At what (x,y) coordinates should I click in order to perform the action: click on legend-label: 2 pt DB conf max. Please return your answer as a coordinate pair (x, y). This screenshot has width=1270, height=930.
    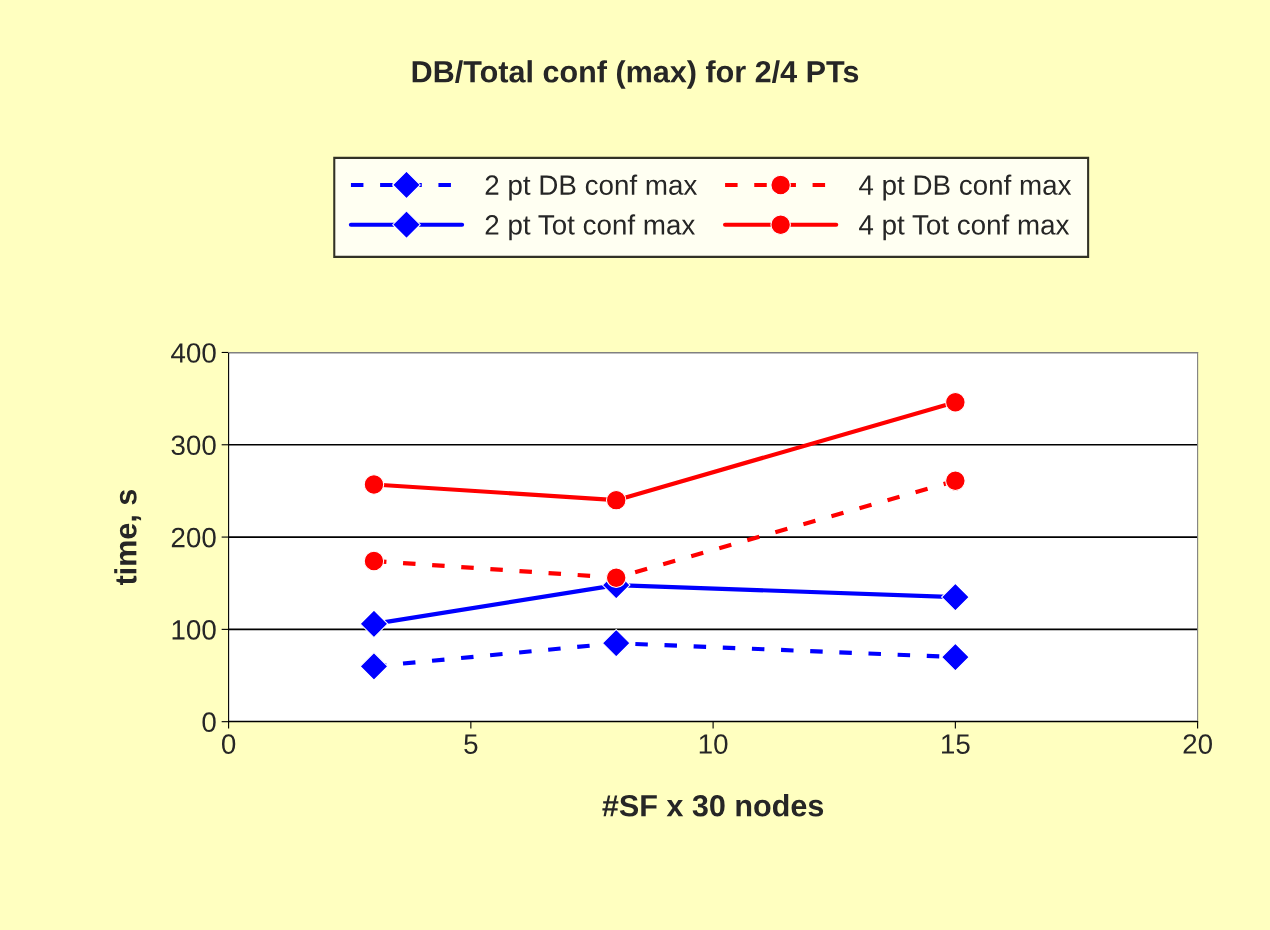
    Looking at the image, I should click on (591, 187).